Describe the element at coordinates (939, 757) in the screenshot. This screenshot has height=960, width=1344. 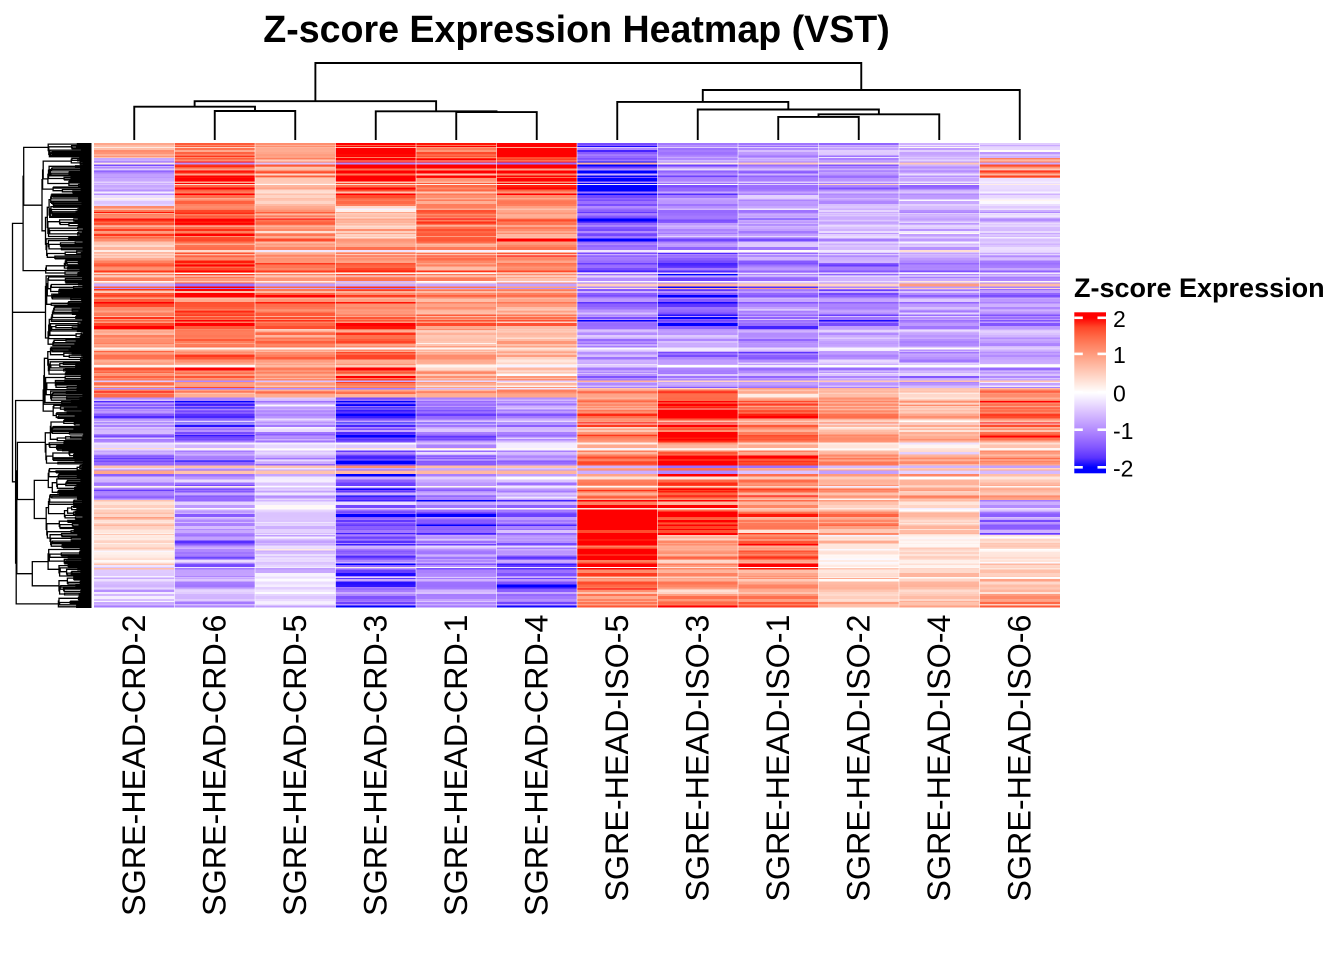
I see `svg-text: SGRE-HEAD-ISO-4` at that location.